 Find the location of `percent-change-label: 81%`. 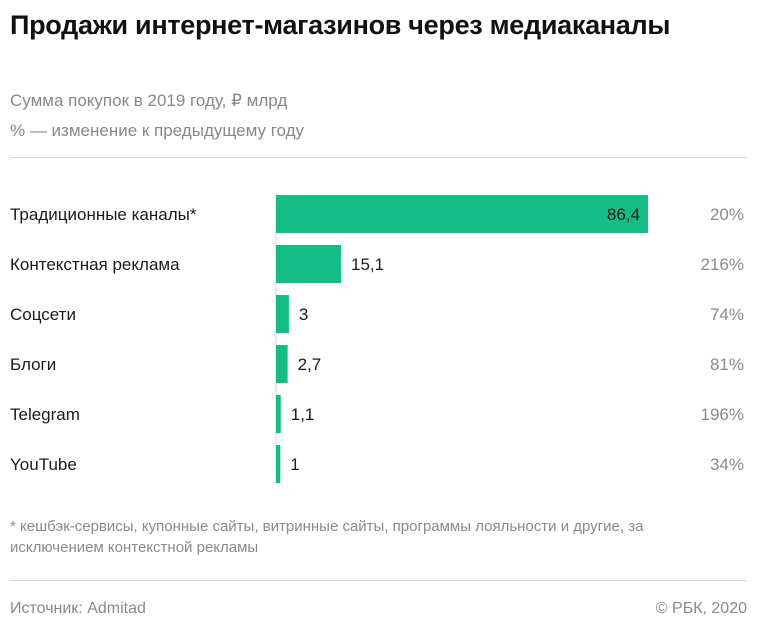

percent-change-label: 81% is located at coordinates (727, 364).